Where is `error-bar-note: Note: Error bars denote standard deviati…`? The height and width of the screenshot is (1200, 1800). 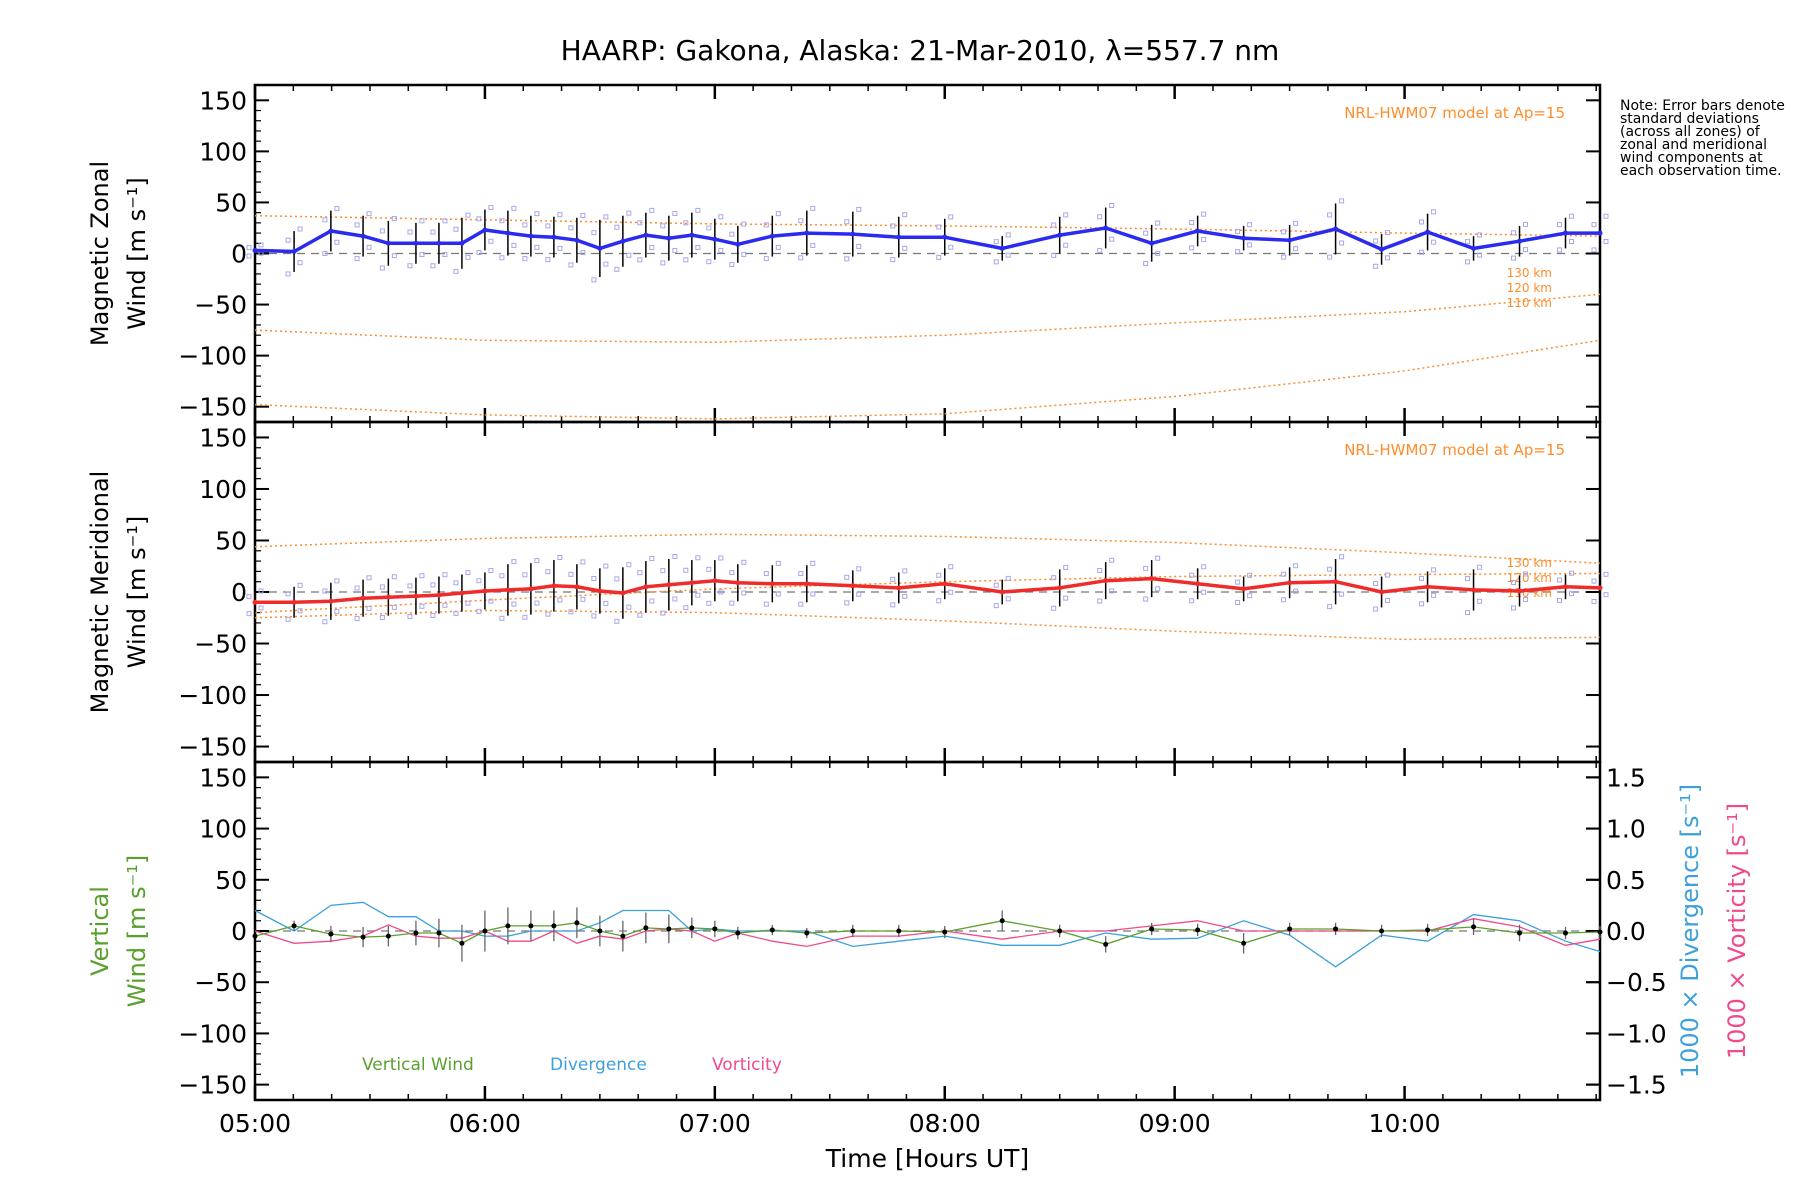 error-bar-note: Note: Error bars denote standard deviati… is located at coordinates (1702, 138).